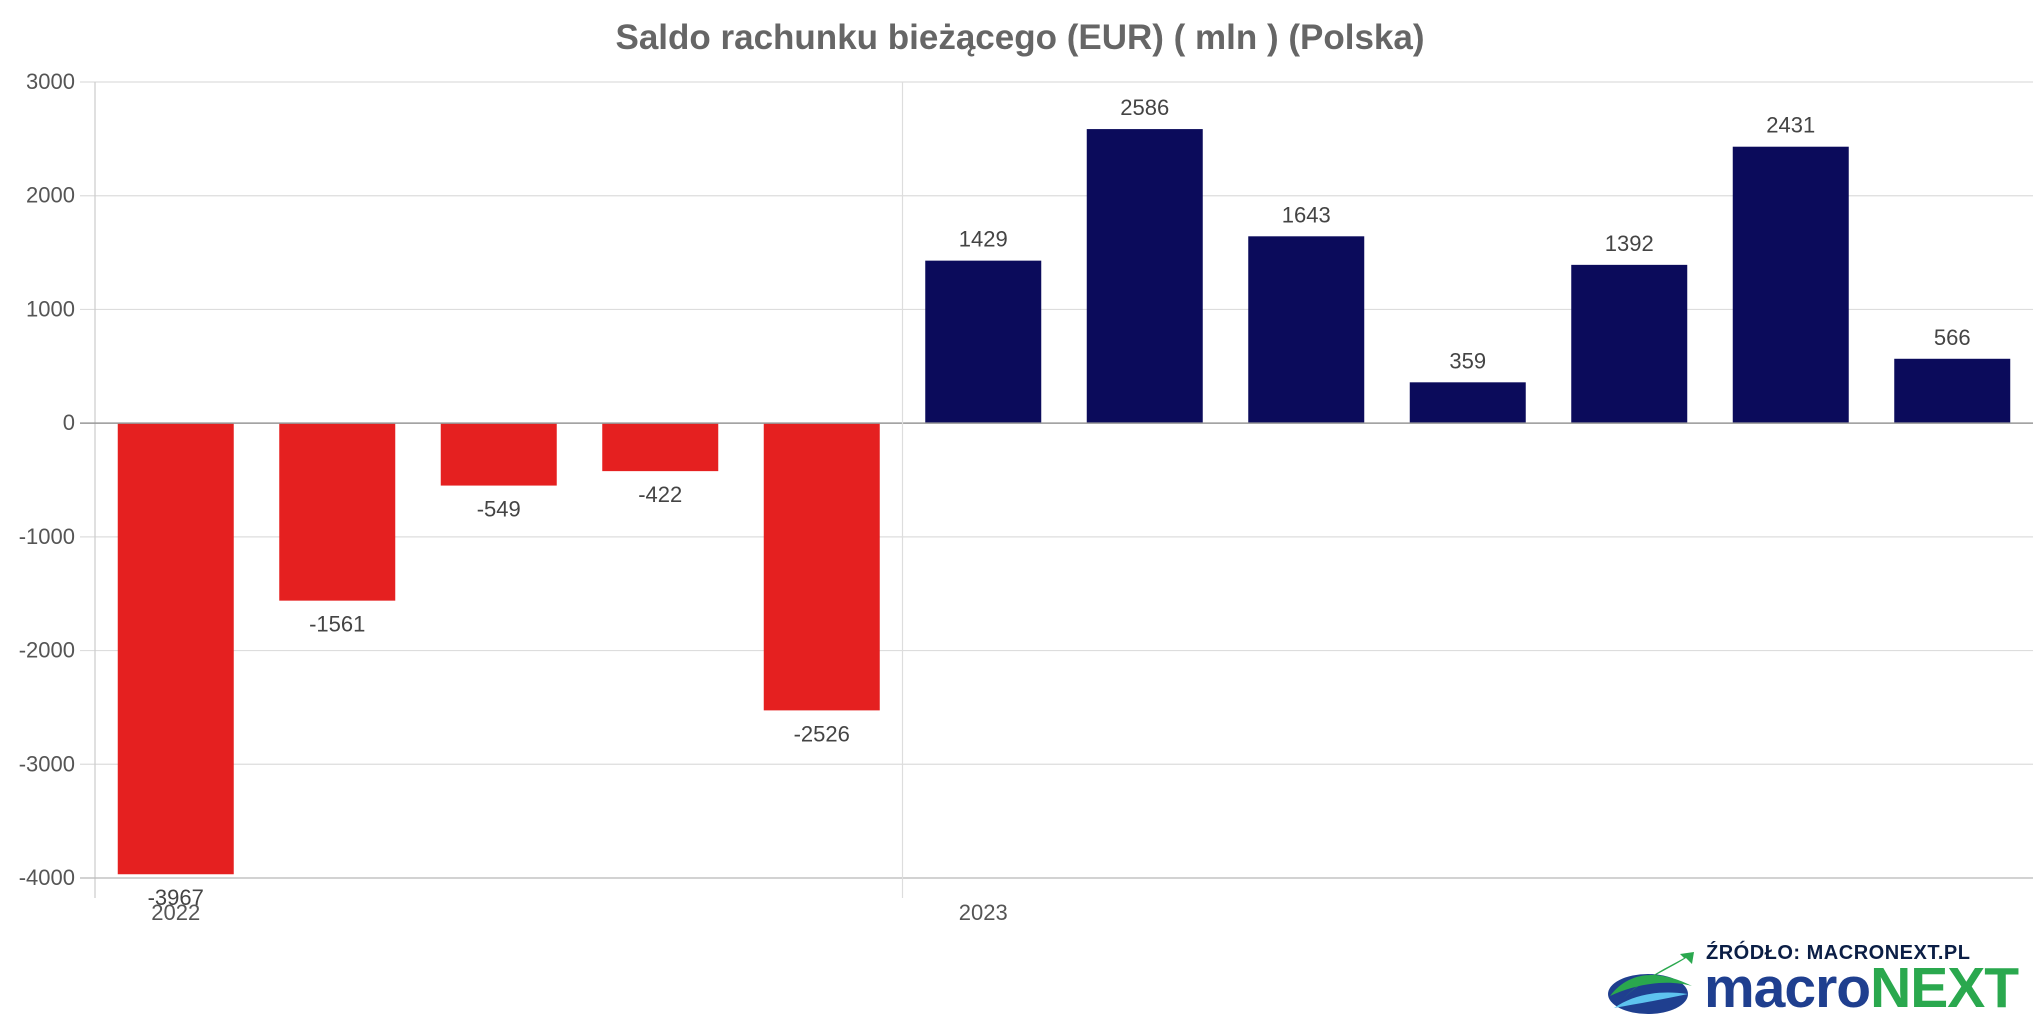  I want to click on data-label: -549, so click(499, 509).